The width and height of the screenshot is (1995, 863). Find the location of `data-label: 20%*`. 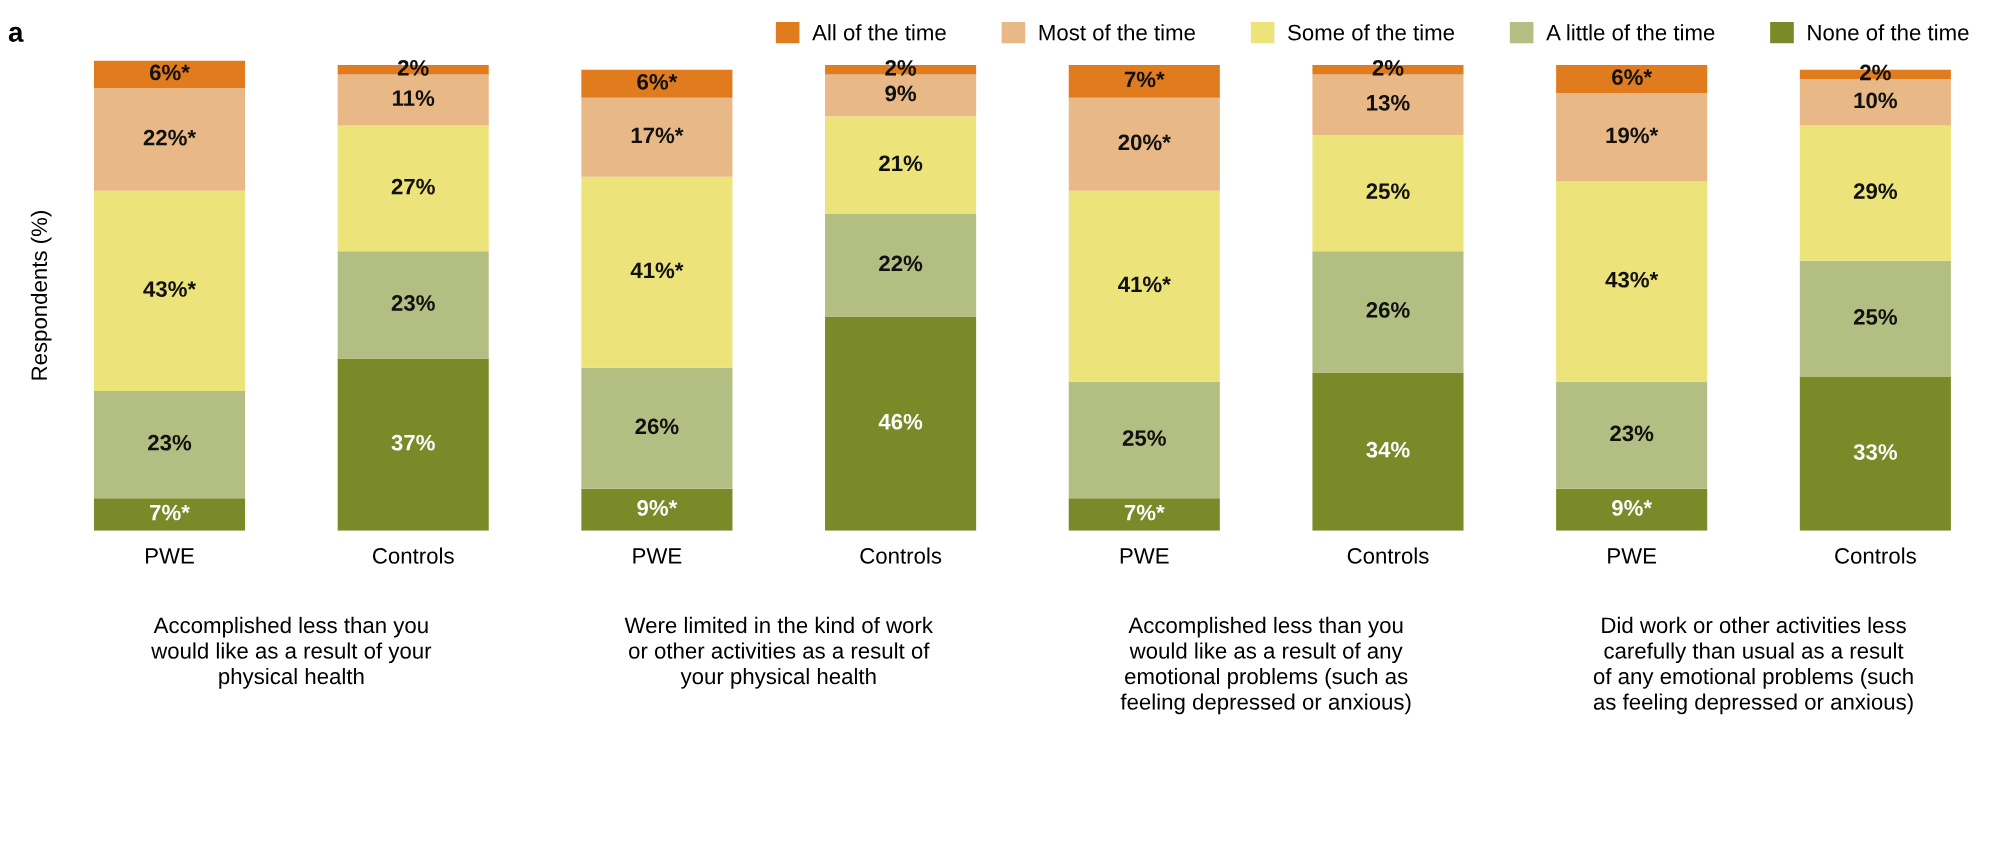

data-label: 20%* is located at coordinates (1144, 142).